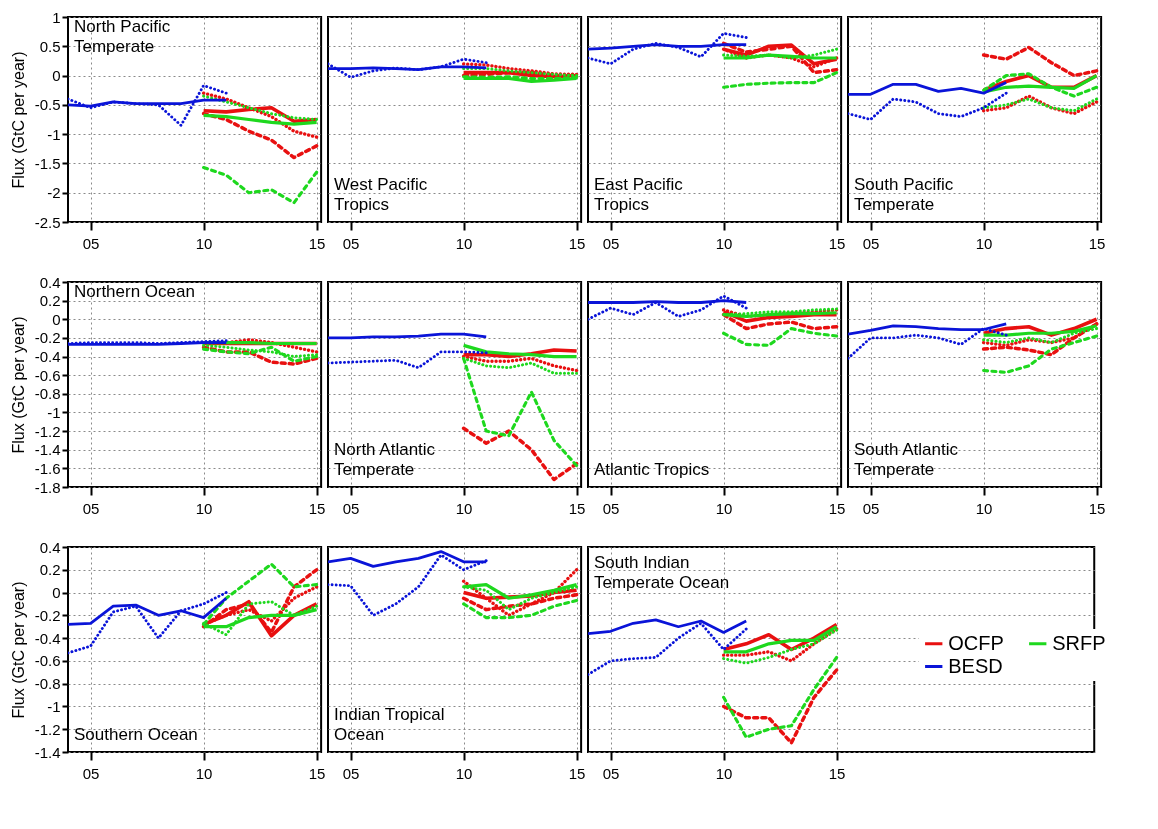 This screenshot has width=1158, height=829. I want to click on text: South Atlantic Temperate, so click(906, 459).